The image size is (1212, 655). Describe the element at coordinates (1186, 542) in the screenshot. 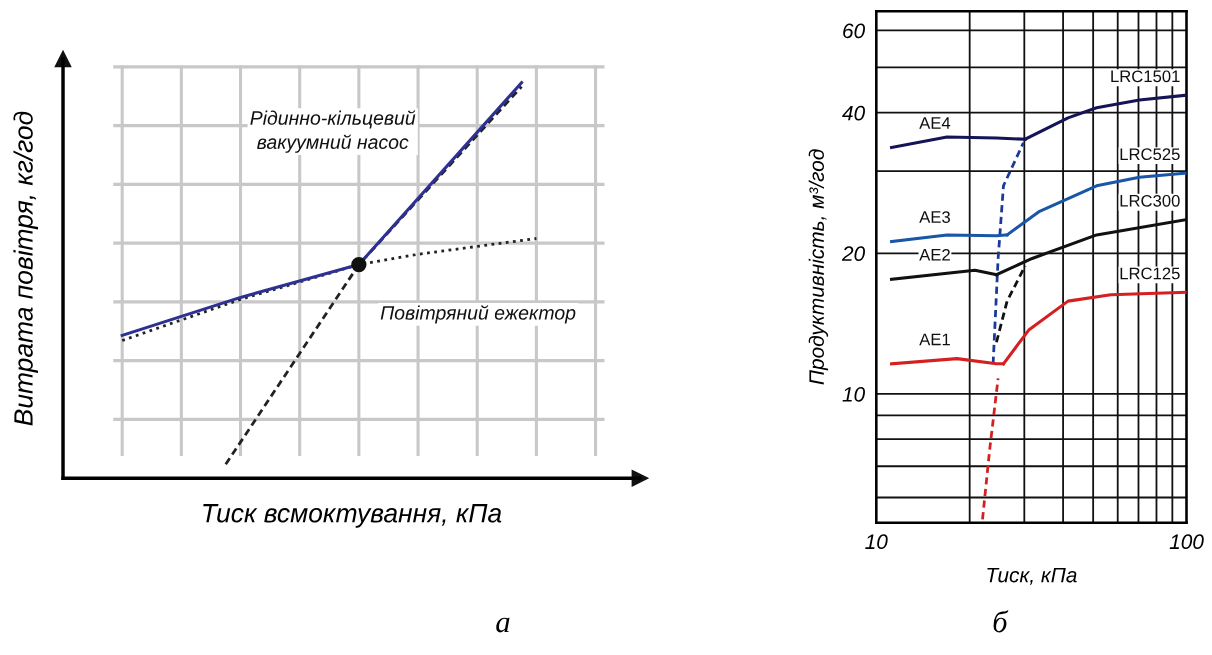

I see `x-tick-label: 100` at that location.